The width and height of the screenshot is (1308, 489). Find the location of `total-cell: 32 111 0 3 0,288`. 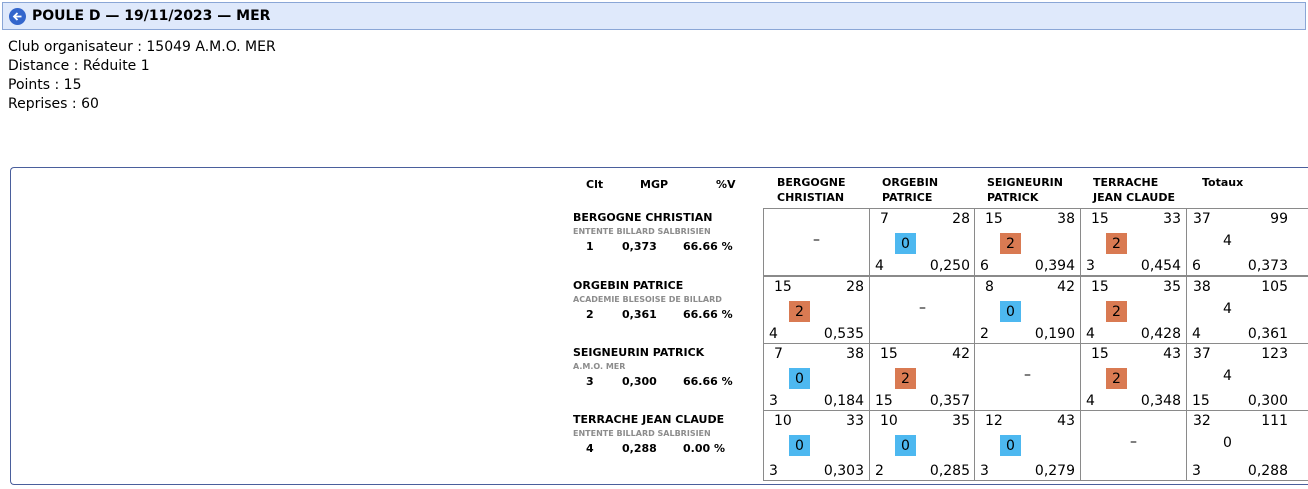

total-cell: 32 111 0 3 0,288 is located at coordinates (1247, 445).